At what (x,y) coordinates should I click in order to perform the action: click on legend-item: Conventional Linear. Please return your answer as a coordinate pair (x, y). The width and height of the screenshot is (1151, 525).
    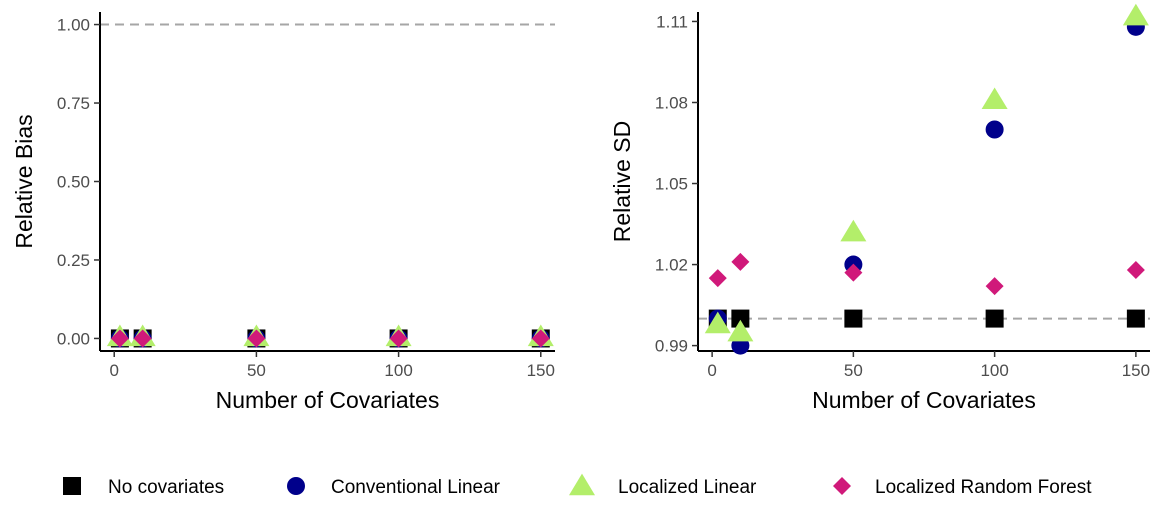
    Looking at the image, I should click on (394, 487).